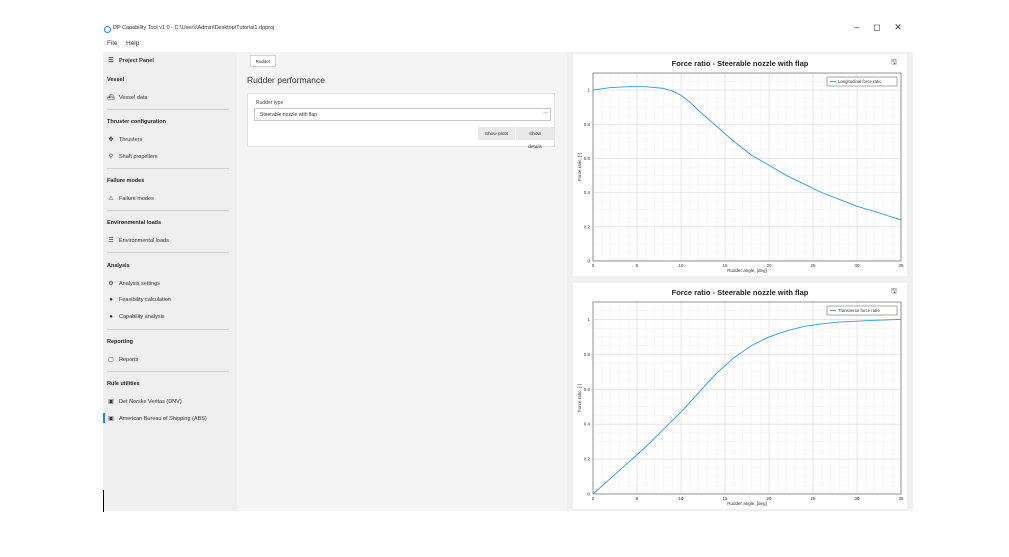 Image resolution: width=1009 pixels, height=557 pixels. I want to click on sidebar-item-abs: ▣ American Bureau of Shipping (ABS), so click(157, 418).